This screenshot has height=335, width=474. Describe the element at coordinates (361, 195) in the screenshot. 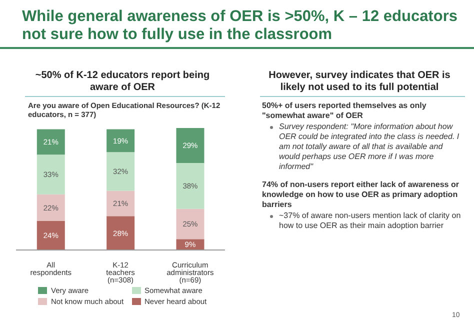

I see `text: 74% of non-users report either lack of awareness or knowledge on how to use OER as primary adoption barriers` at that location.